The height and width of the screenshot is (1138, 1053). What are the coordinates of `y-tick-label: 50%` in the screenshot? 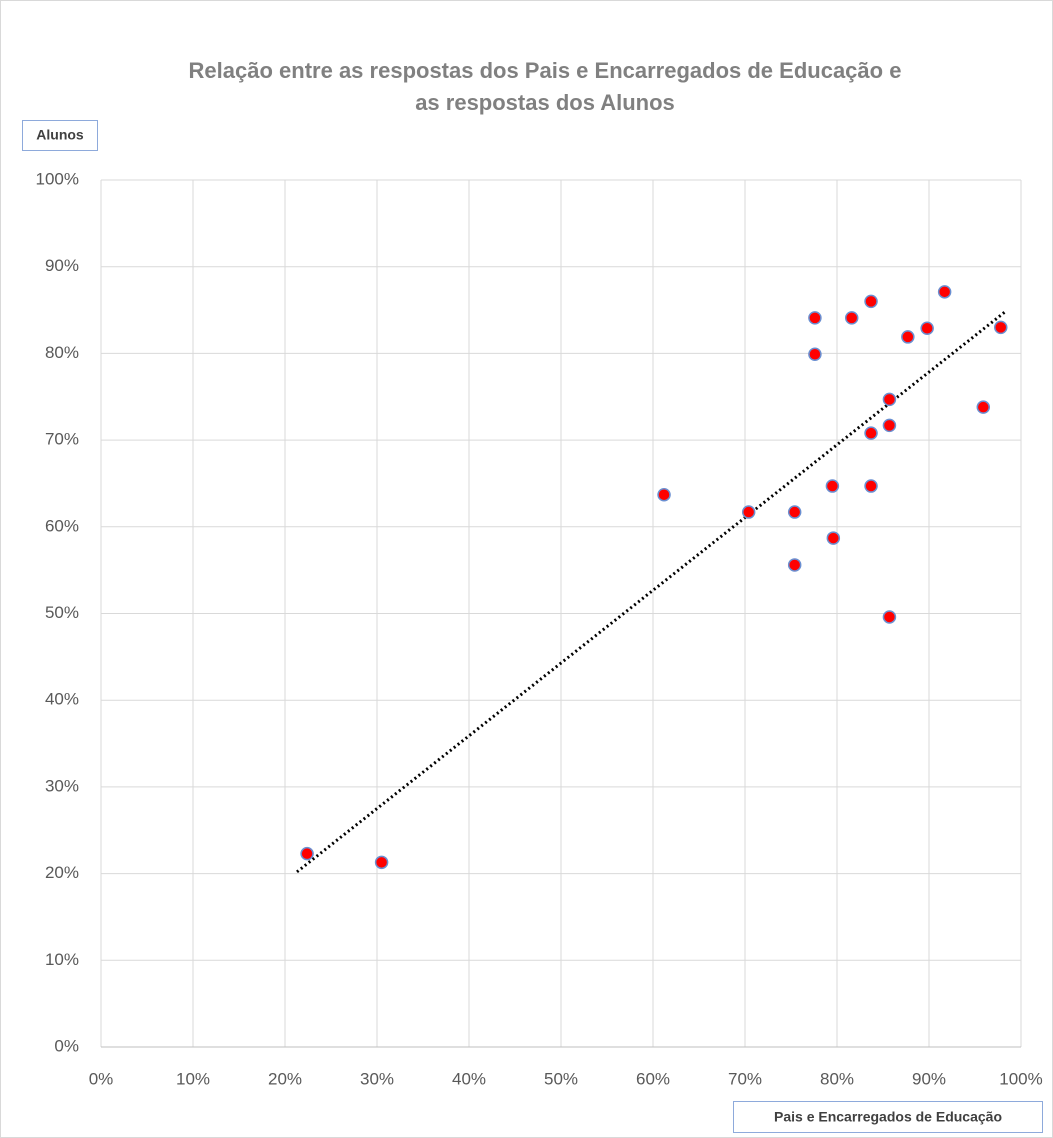 It's located at (62, 612).